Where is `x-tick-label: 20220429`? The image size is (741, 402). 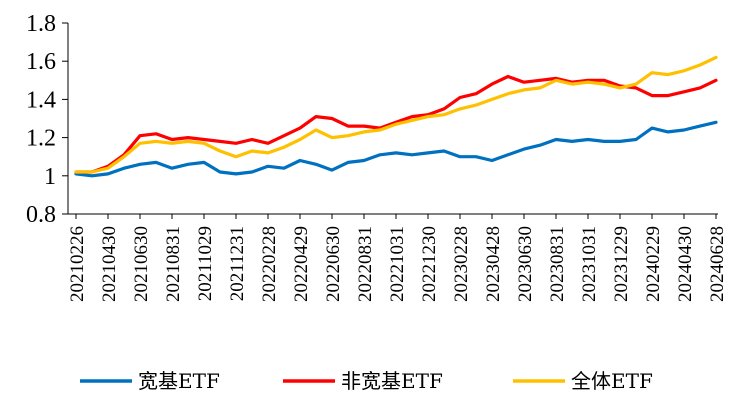
x-tick-label: 20220429 is located at coordinates (301, 264).